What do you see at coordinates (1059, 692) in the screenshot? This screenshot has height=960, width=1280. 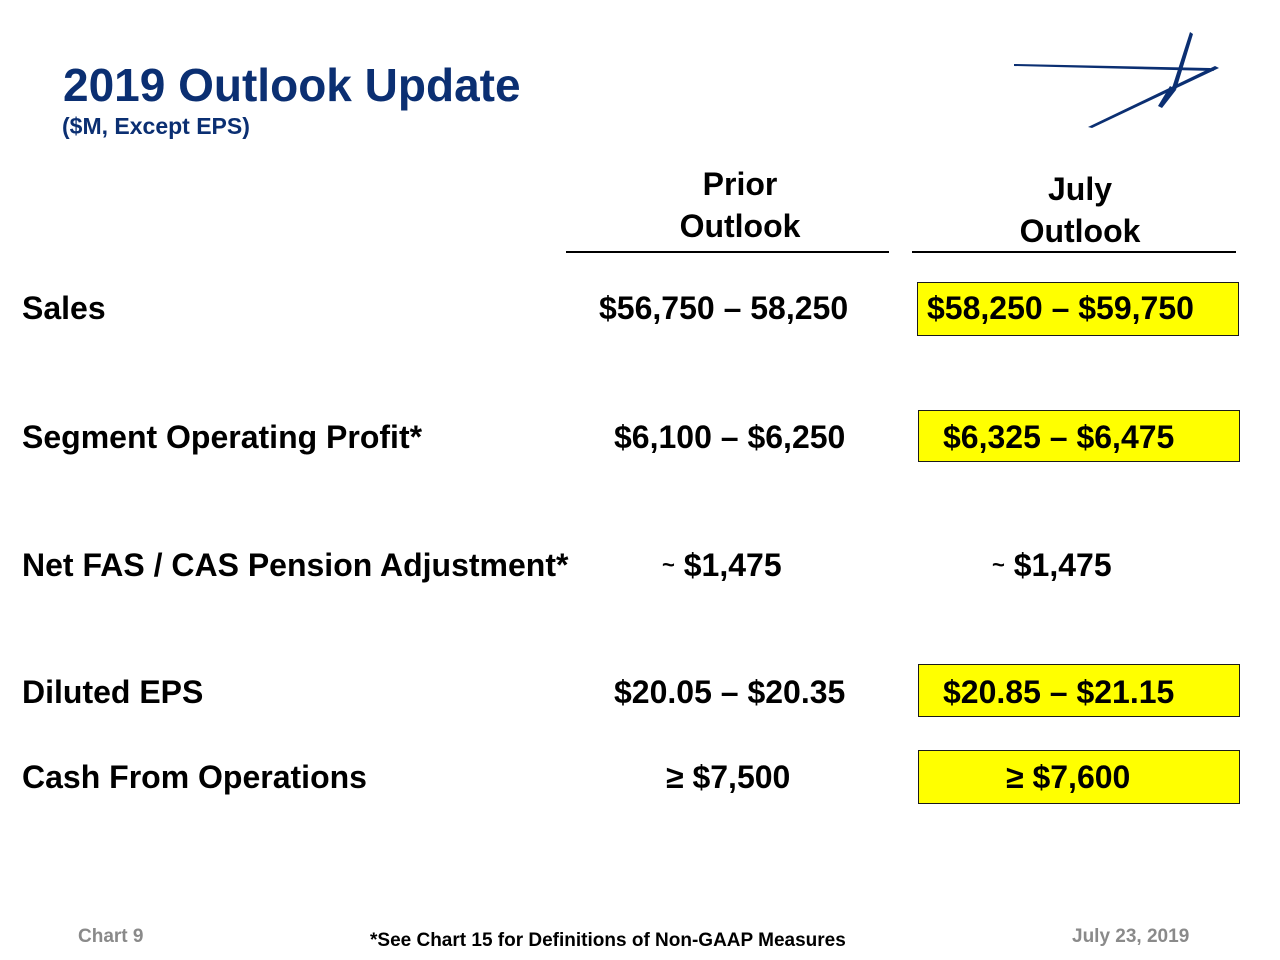 I see `july-value-diluted-eps: $20.85 – $21.15` at bounding box center [1059, 692].